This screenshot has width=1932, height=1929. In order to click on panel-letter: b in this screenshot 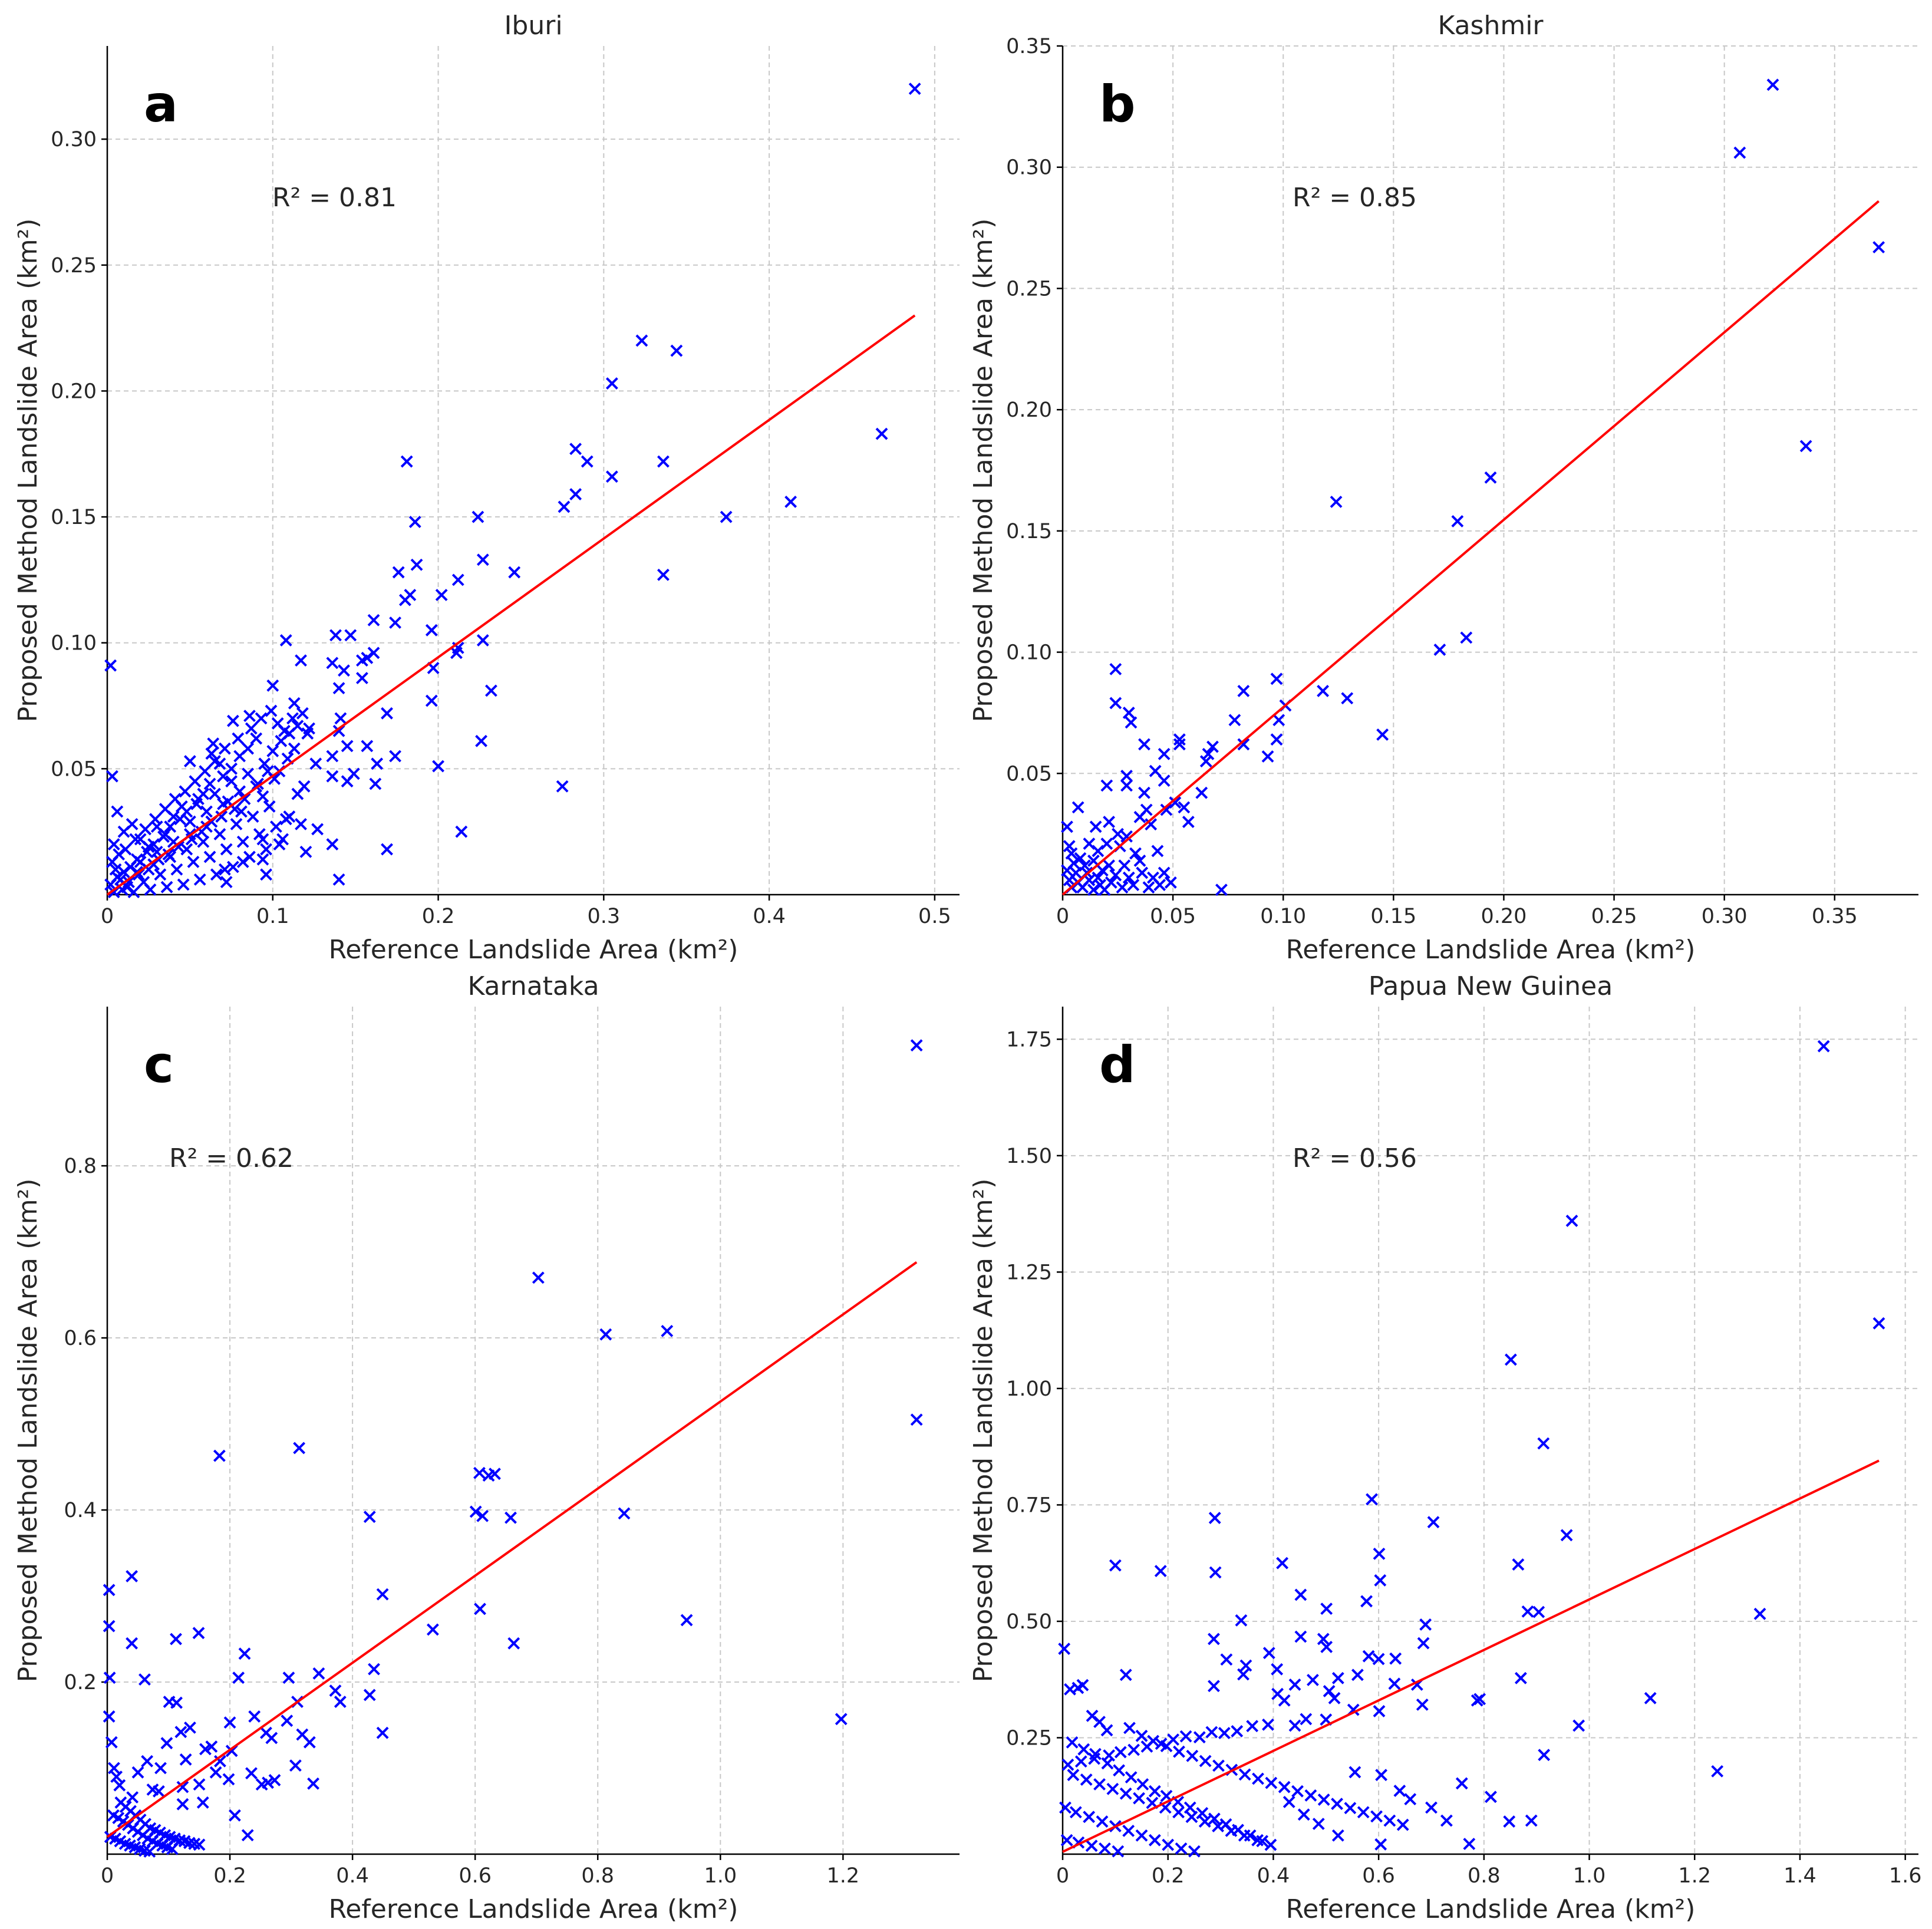, I will do `click(1117, 104)`.